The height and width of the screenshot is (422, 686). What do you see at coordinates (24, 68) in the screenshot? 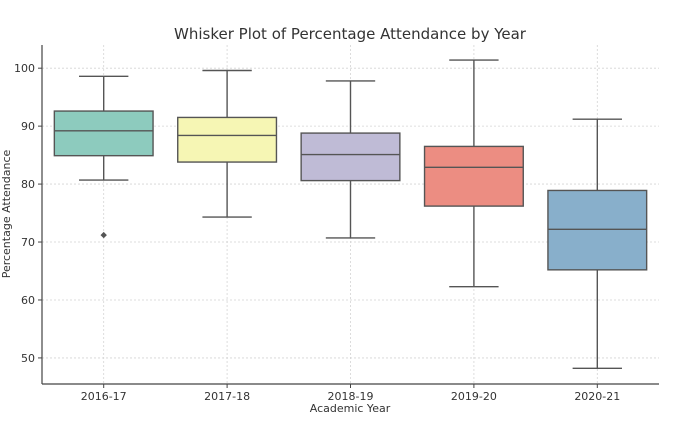
I see `y-tick-label: 100` at bounding box center [24, 68].